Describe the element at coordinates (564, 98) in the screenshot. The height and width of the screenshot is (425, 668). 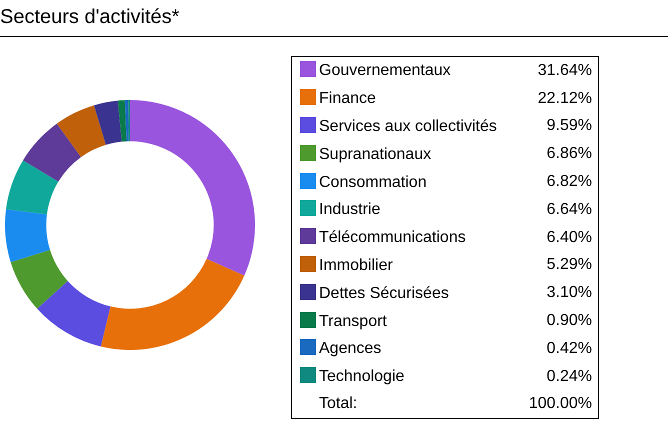
I see `data-label: 22.12%` at that location.